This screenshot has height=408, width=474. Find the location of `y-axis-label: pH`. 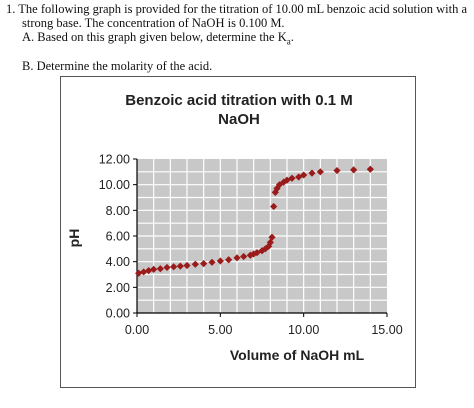

y-axis-label: pH is located at coordinates (74, 238).